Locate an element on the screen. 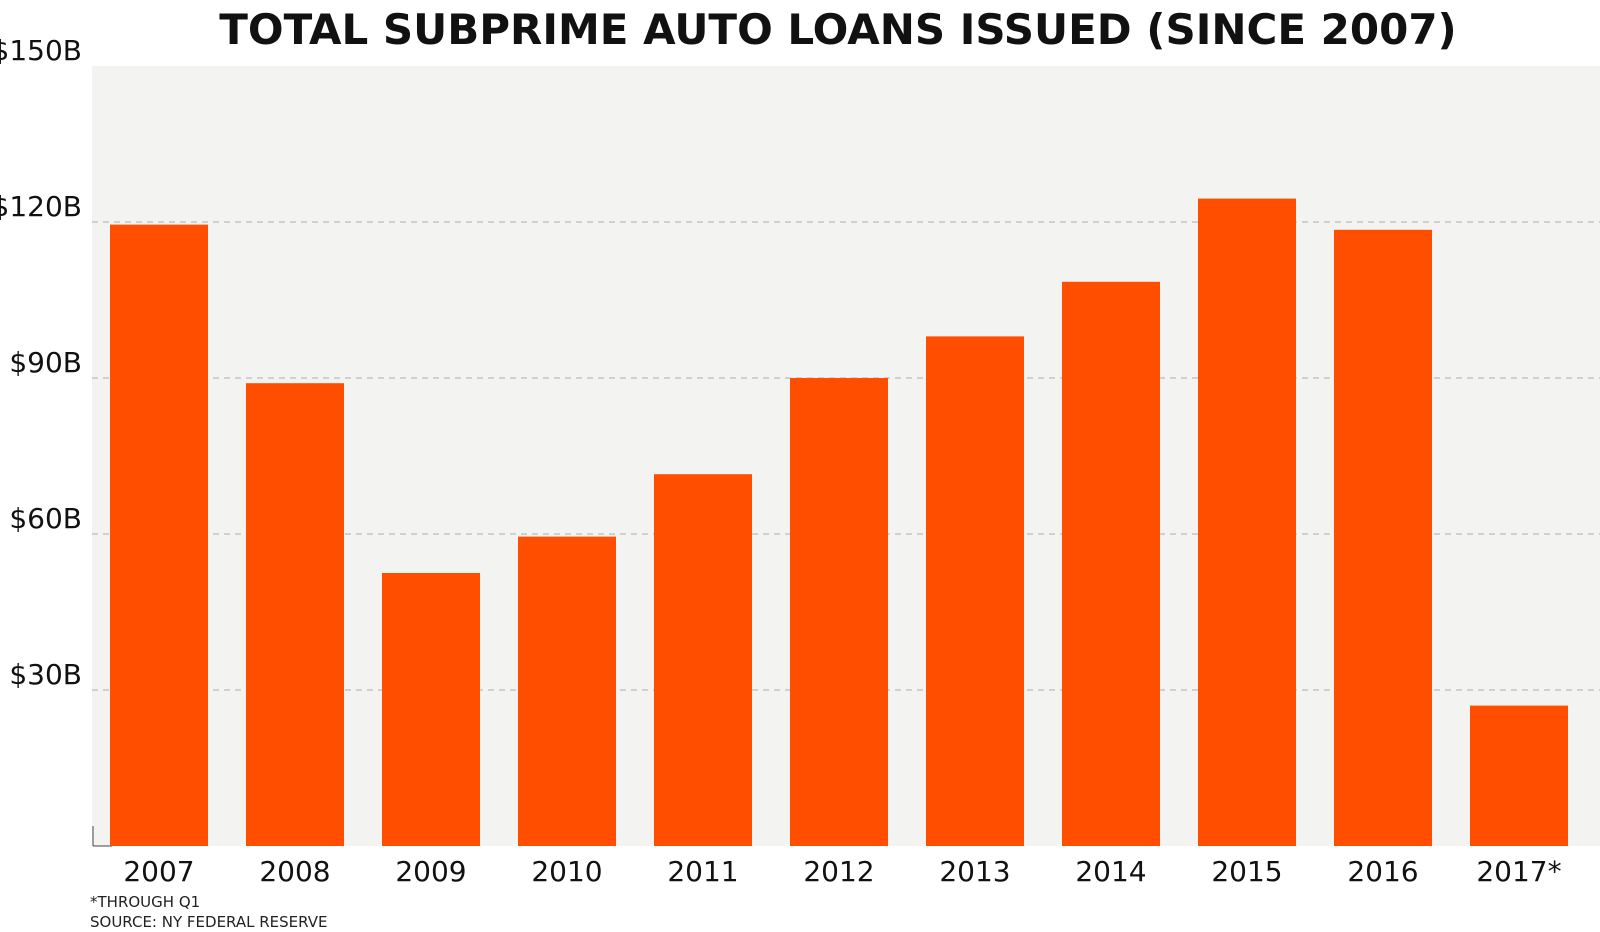 This screenshot has height=932, width=1600. source-note: SOURCE: NY FEDERAL RESERVE is located at coordinates (208, 922).